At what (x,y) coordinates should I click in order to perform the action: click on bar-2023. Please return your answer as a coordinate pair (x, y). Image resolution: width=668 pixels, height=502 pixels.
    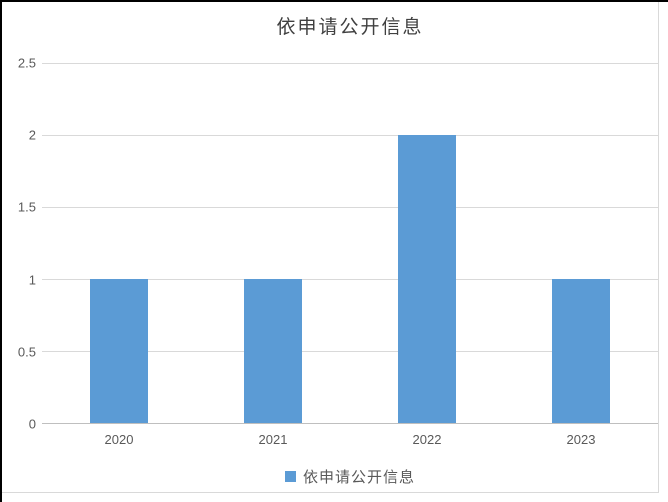
    Looking at the image, I should click on (581, 351).